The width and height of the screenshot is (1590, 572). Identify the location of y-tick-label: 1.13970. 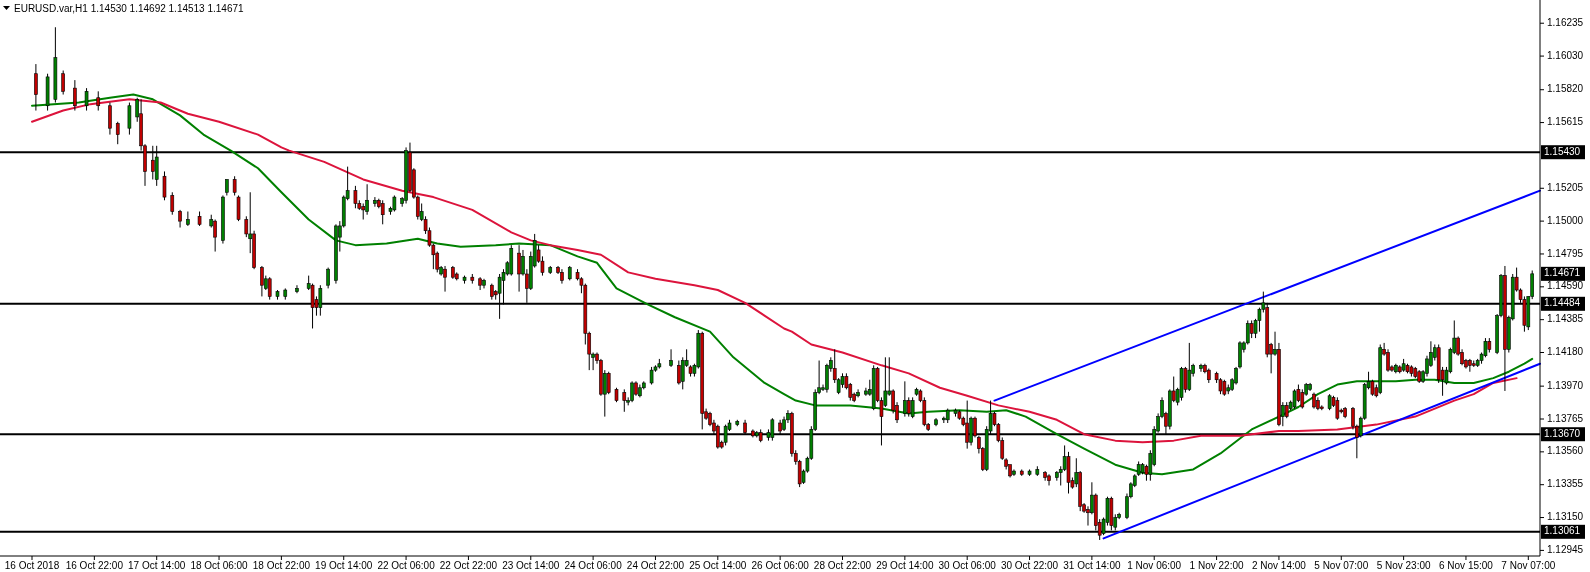
(1565, 385).